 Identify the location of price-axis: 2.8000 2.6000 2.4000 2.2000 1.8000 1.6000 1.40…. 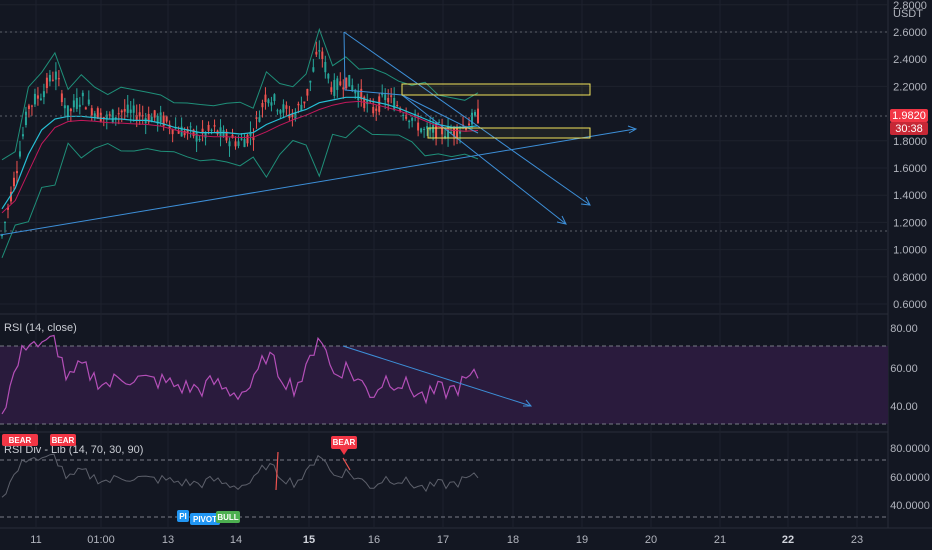
(910, 155).